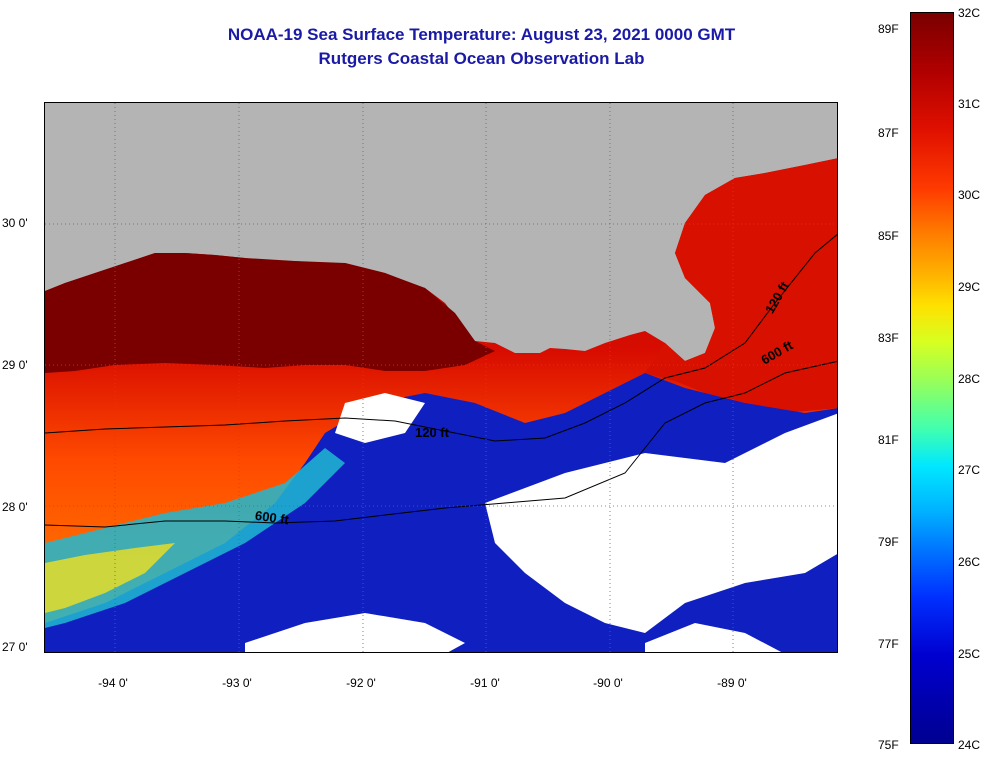  I want to click on yellow-water-patch, so click(110, 578).